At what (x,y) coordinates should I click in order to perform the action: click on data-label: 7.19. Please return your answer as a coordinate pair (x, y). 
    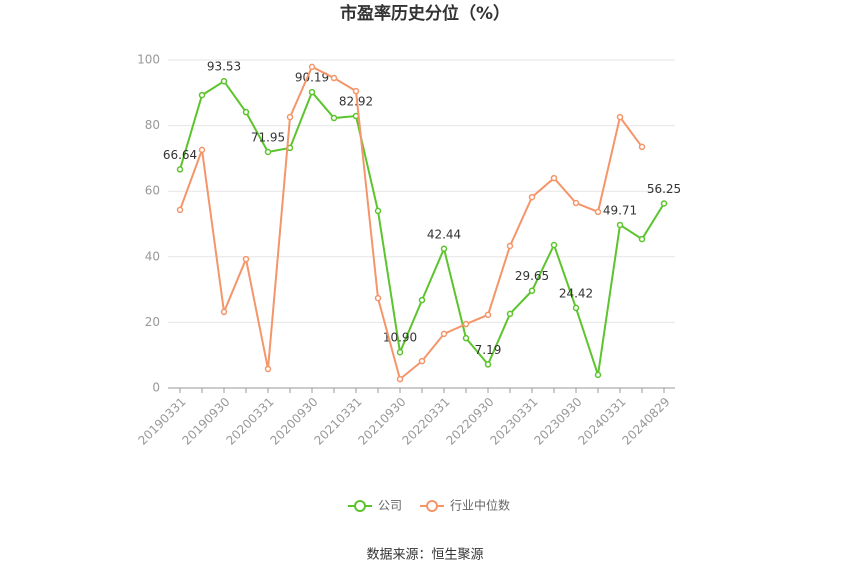
    Looking at the image, I should click on (488, 350).